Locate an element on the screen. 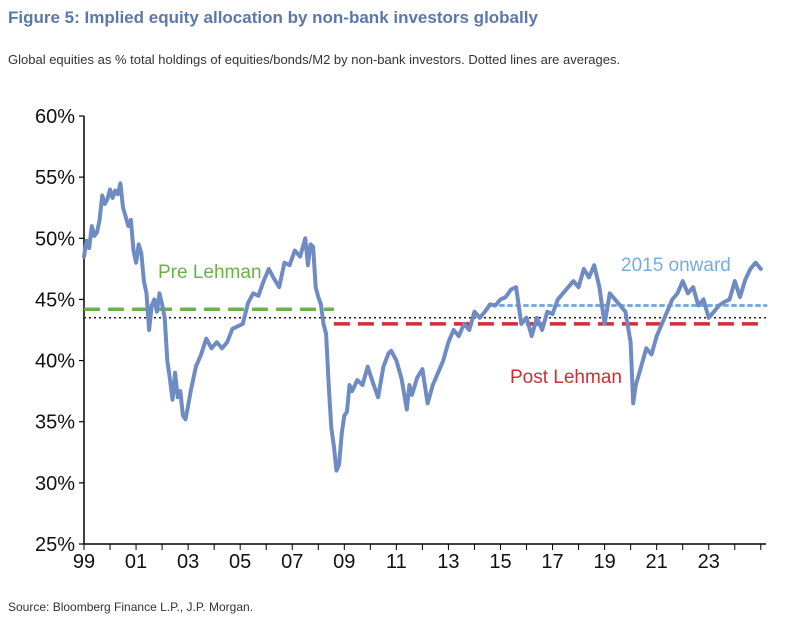  y-tick-label: 50% is located at coordinates (55, 239).